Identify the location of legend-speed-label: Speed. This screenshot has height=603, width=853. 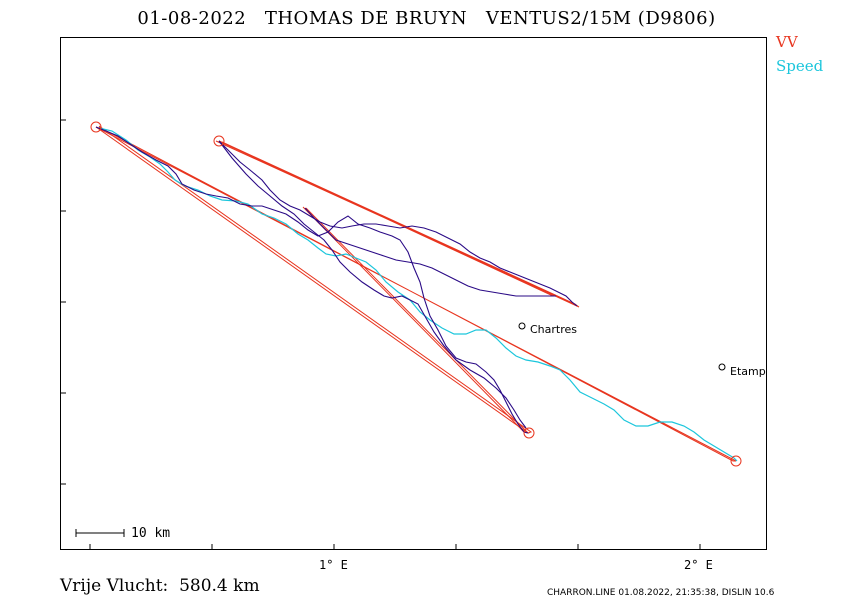
(800, 66).